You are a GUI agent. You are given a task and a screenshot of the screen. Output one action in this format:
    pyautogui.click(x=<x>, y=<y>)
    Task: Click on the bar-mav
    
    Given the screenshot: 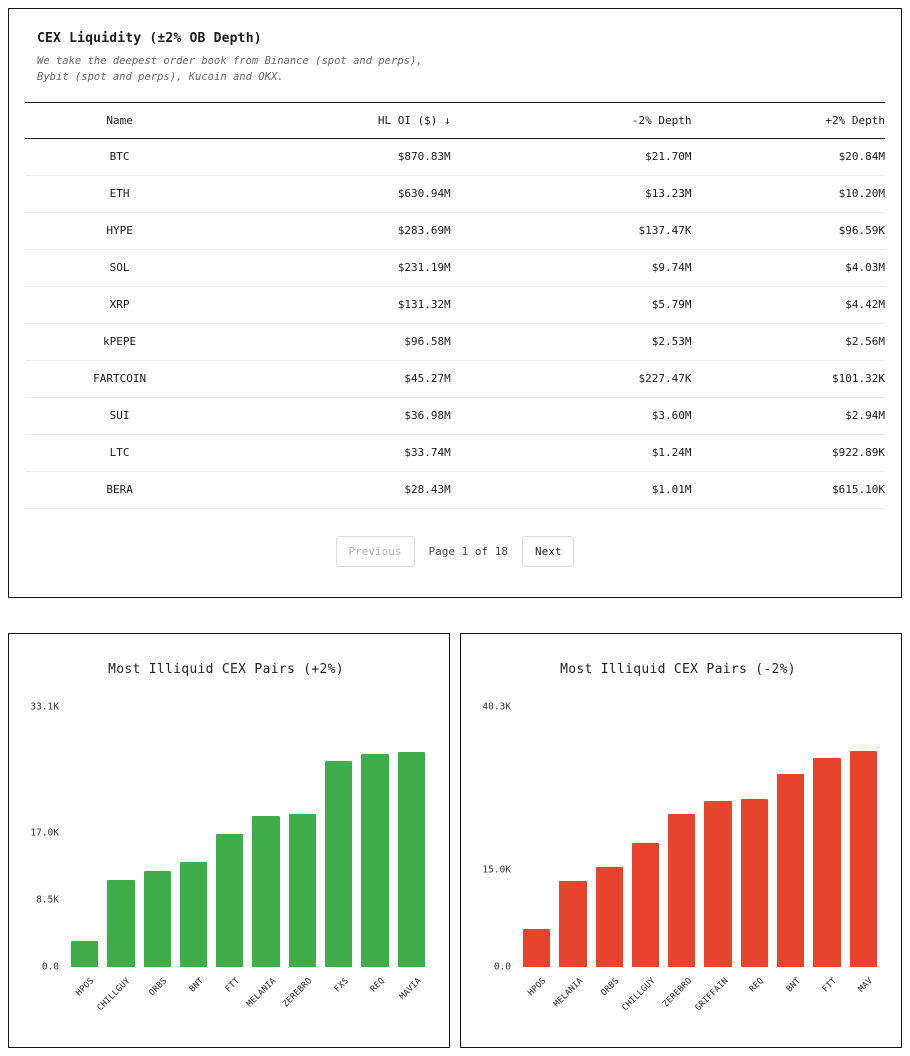 What is the action you would take?
    pyautogui.click(x=863, y=859)
    